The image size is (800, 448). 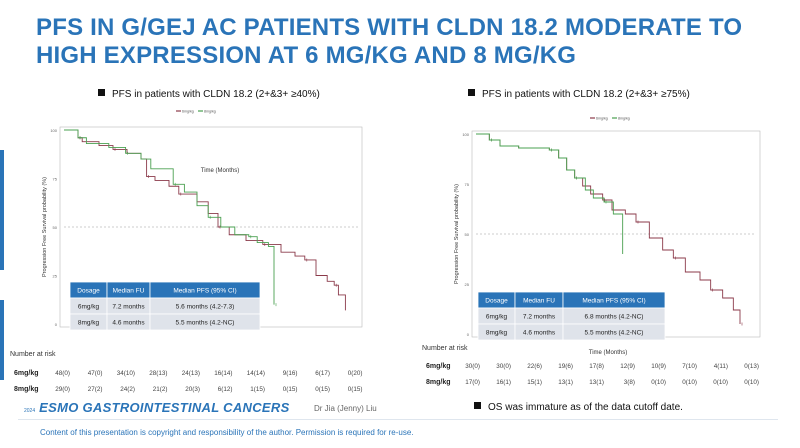 I want to click on risk-value: 16(14), so click(x=223, y=373).